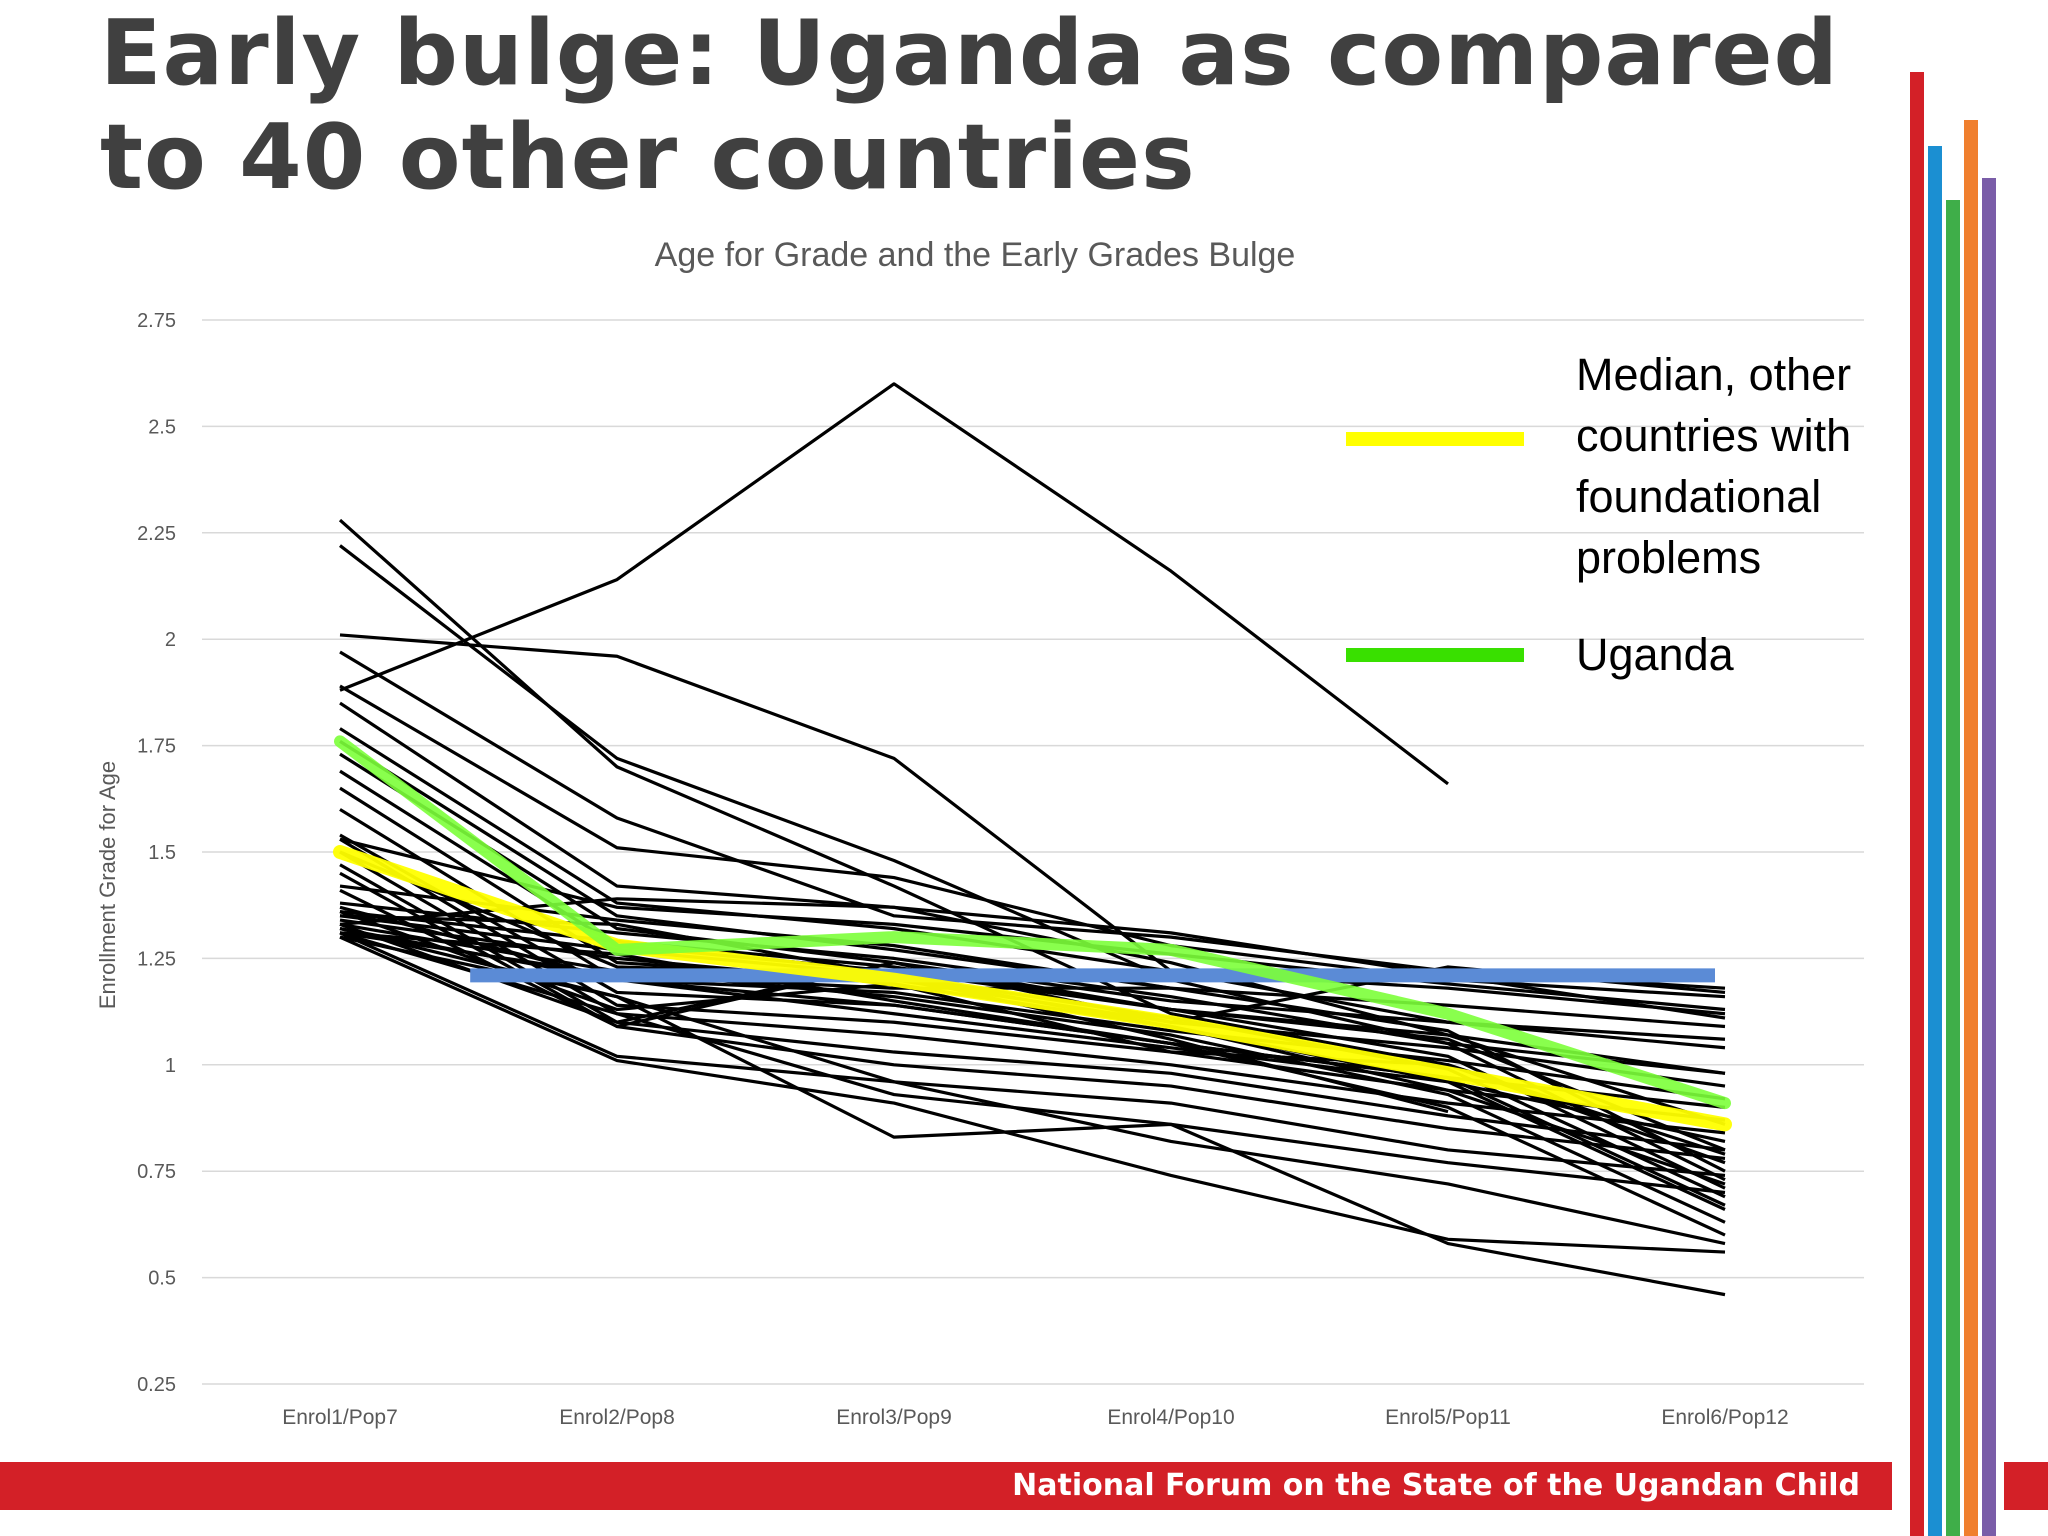 The width and height of the screenshot is (2048, 1536). Describe the element at coordinates (1448, 1417) in the screenshot. I see `x-tick-label: Enrol5/Pop11` at that location.